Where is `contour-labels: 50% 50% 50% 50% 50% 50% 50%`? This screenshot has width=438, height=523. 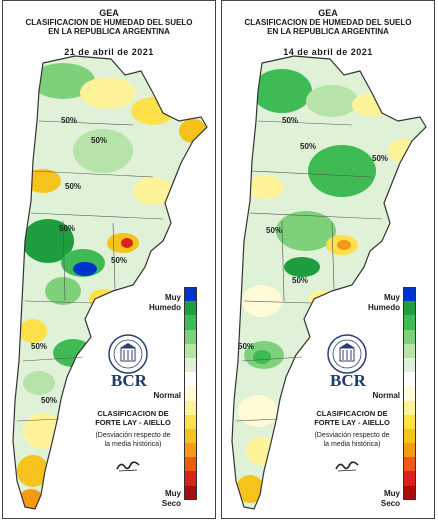 contour-labels: 50% 50% 50% 50% 50% 50% 50% is located at coordinates (79, 260).